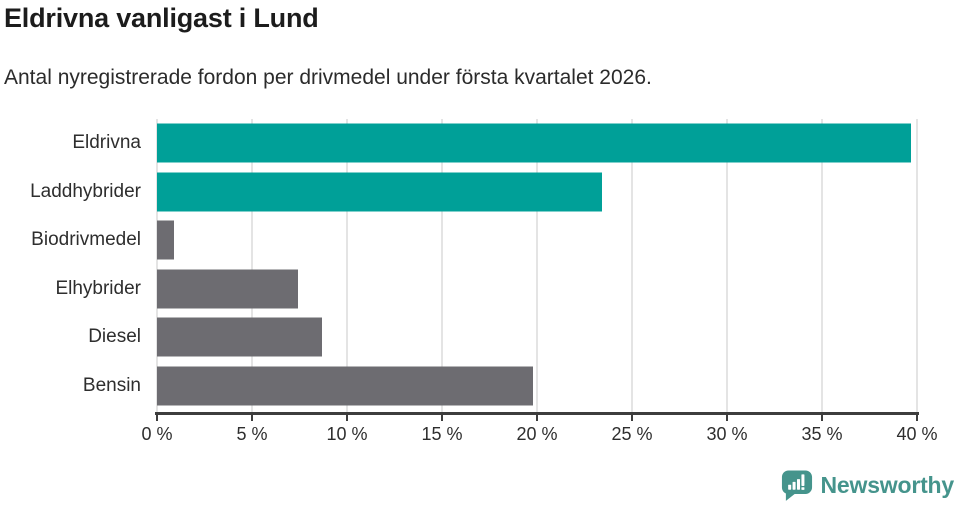 Image resolution: width=960 pixels, height=505 pixels. What do you see at coordinates (796, 485) in the screenshot?
I see `newsworthy-speech-bubble-chart-icon` at bounding box center [796, 485].